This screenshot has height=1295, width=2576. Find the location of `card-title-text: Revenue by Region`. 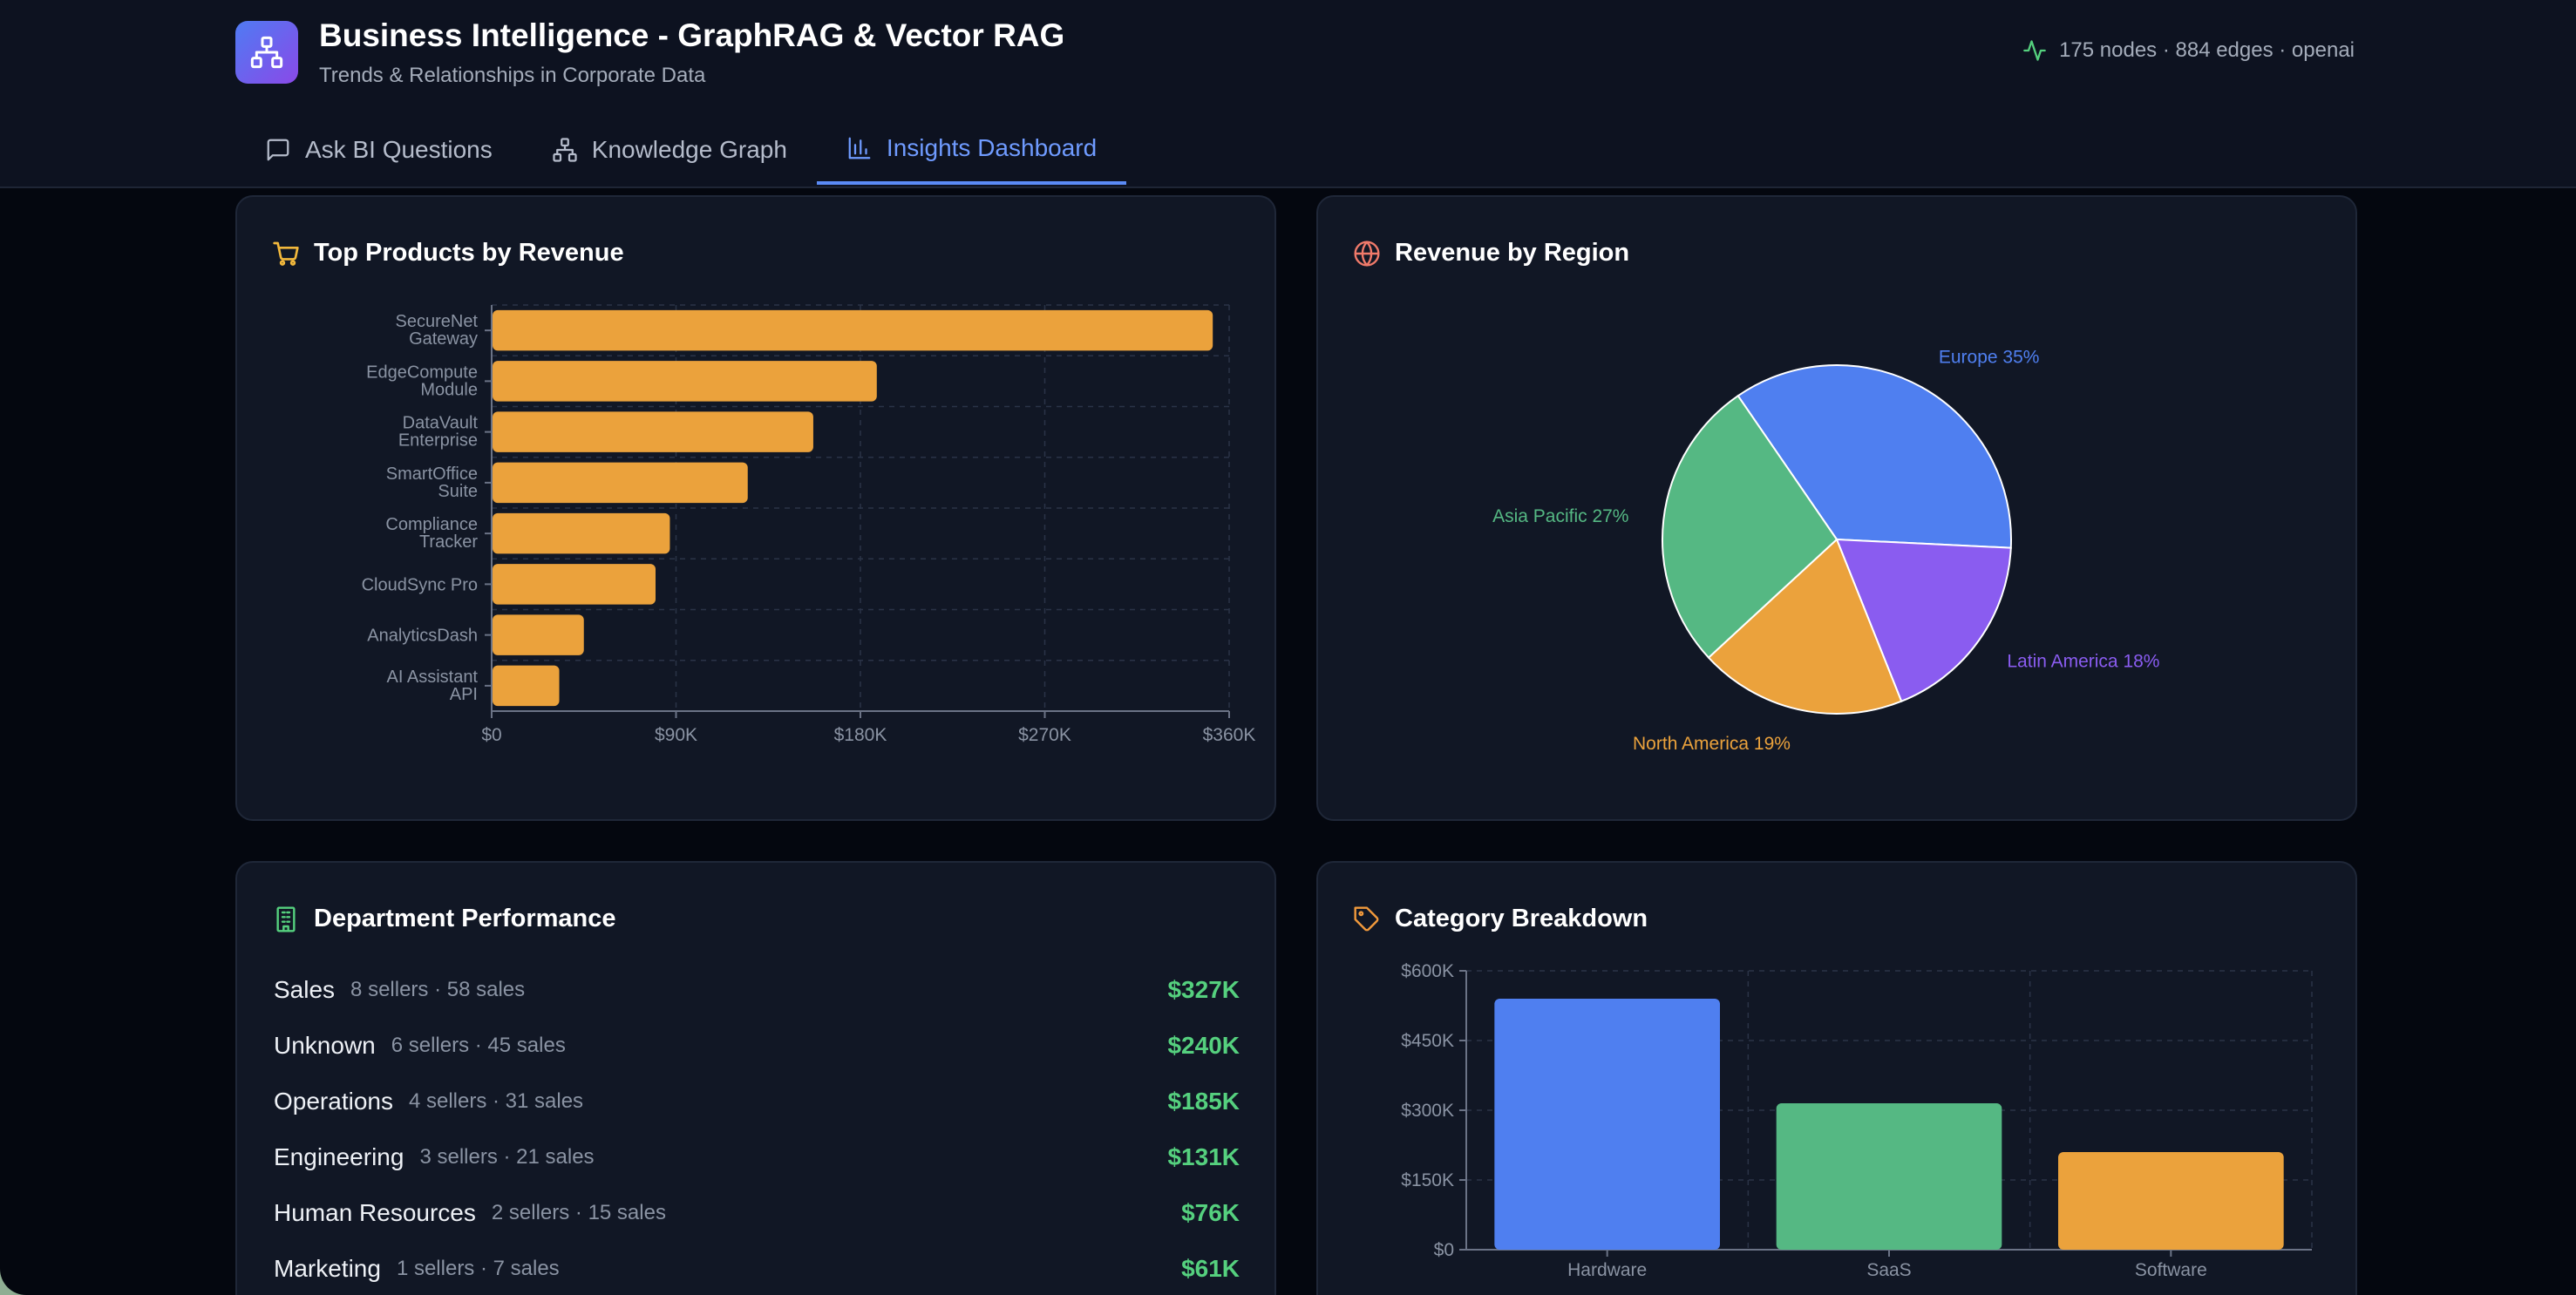

card-title-text: Revenue by Region is located at coordinates (1512, 253).